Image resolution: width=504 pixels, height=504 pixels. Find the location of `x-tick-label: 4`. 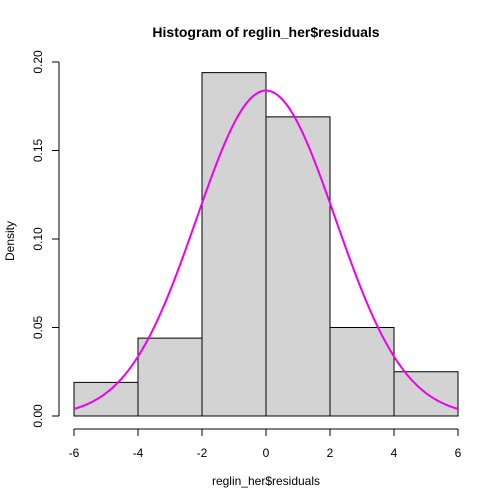

x-tick-label: 4 is located at coordinates (394, 453).